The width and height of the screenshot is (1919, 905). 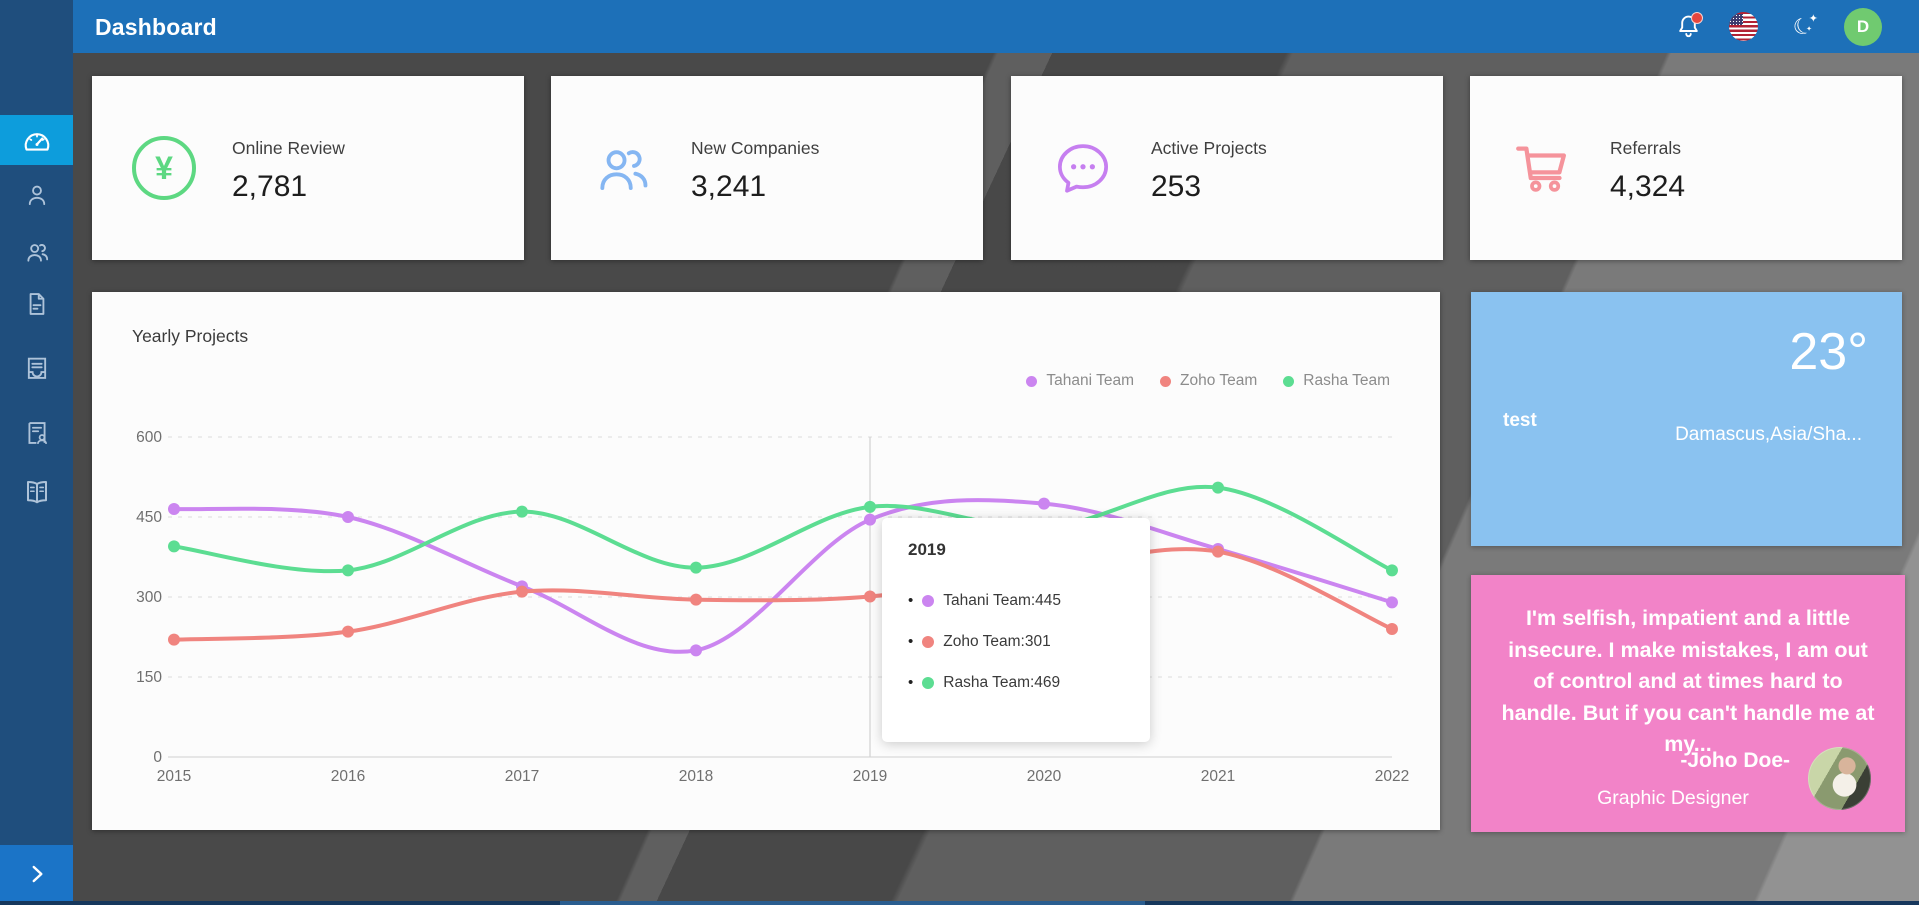 What do you see at coordinates (1083, 168) in the screenshot?
I see `chat-bubble-icon` at bounding box center [1083, 168].